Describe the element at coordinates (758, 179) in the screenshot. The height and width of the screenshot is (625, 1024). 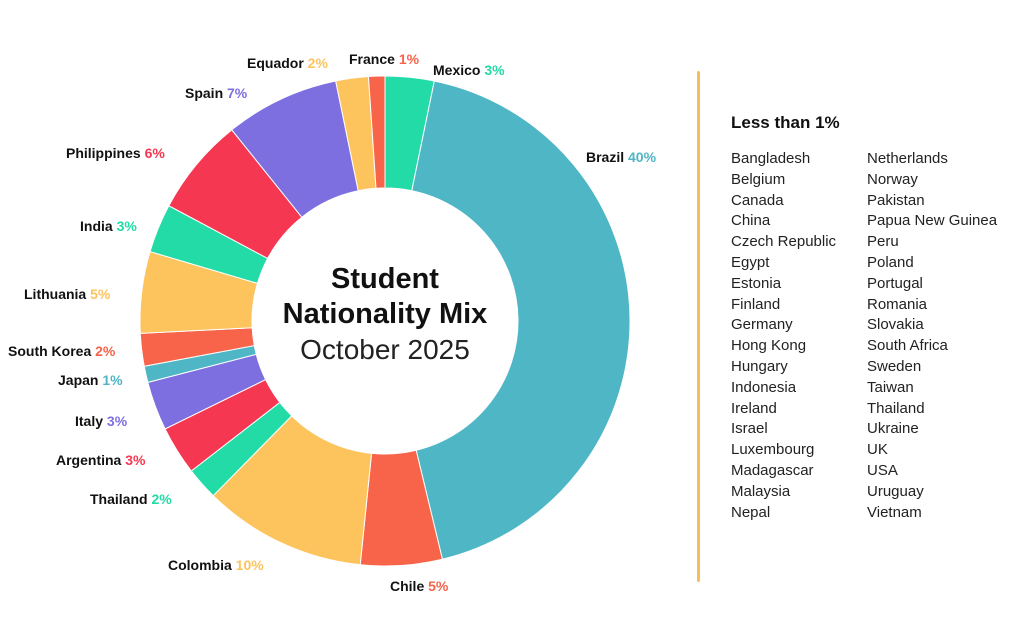
I see `legend-item-belgium: Belgium` at that location.